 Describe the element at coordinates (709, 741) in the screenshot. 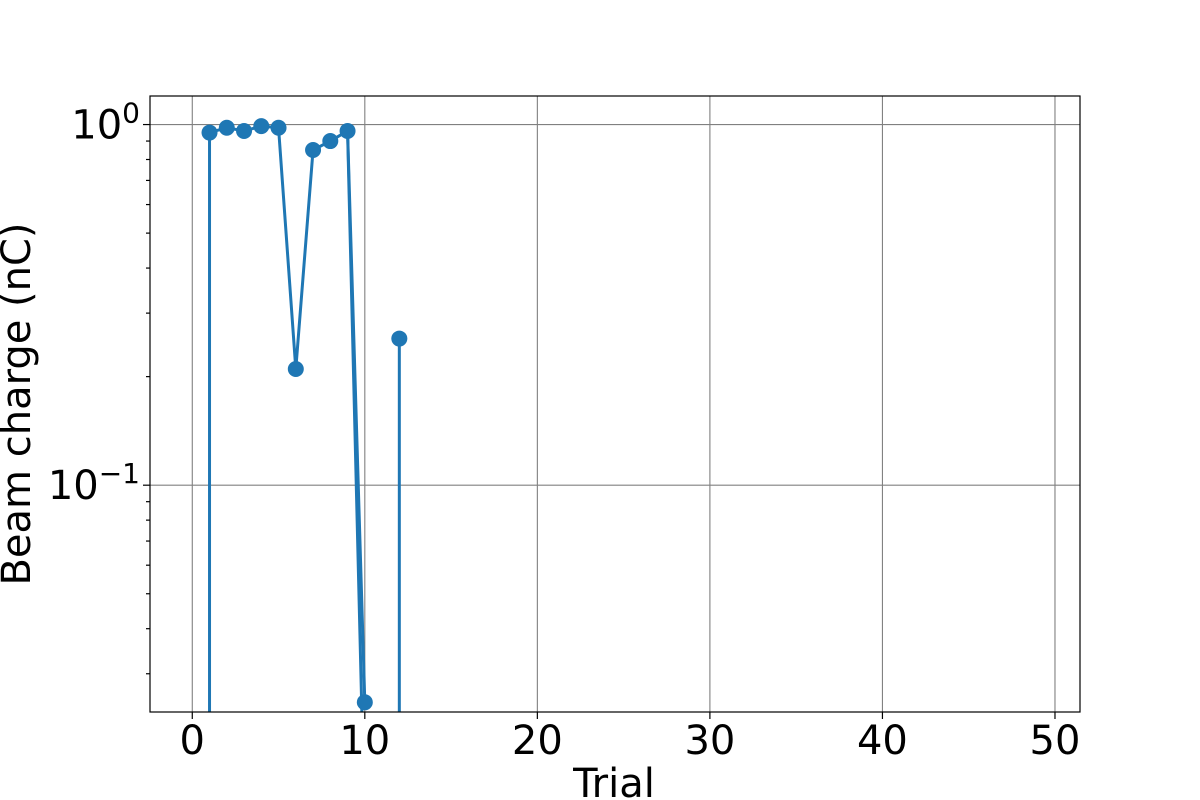

I see `x-tick-label: 30` at that location.